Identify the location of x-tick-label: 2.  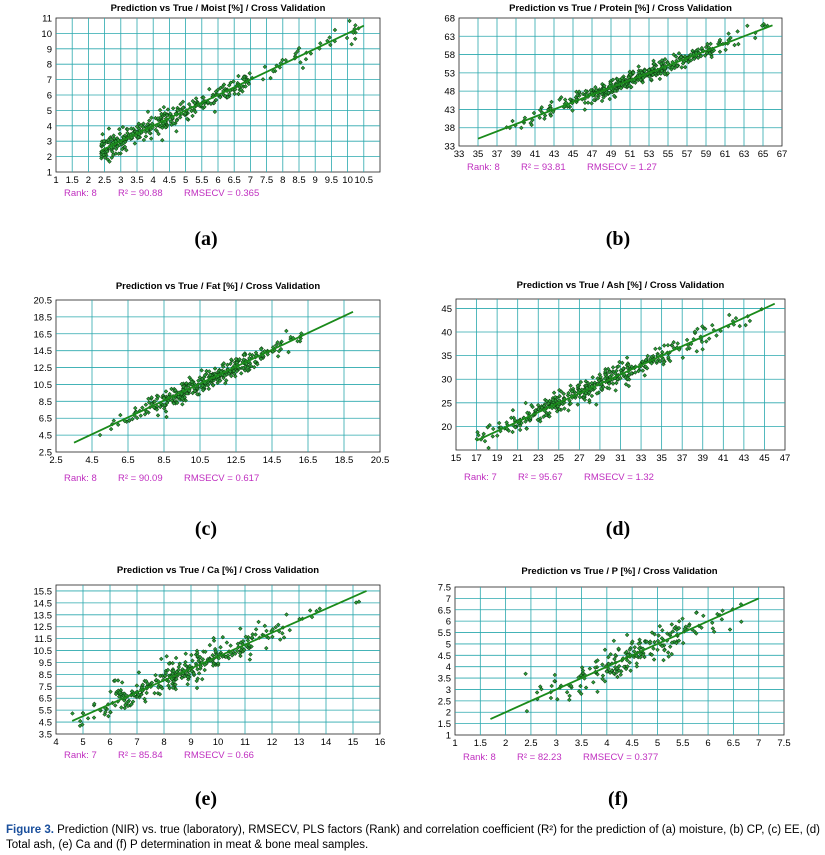
(505, 743).